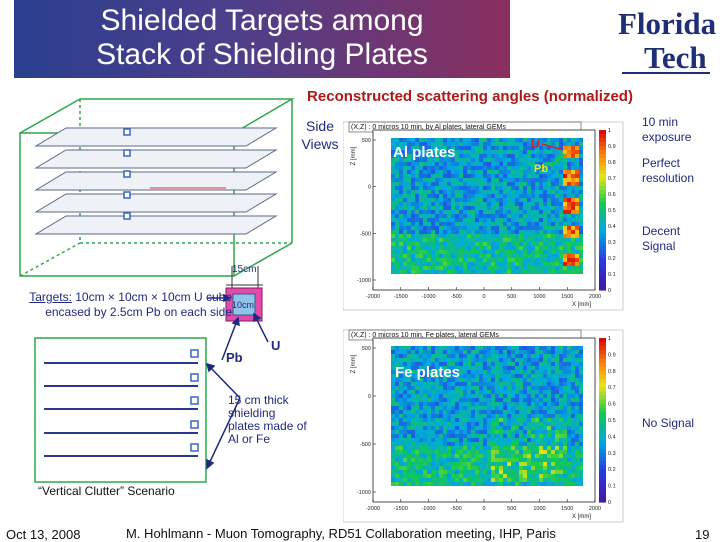 The image size is (720, 542). I want to click on side-views-label: Side Views, so click(320, 135).